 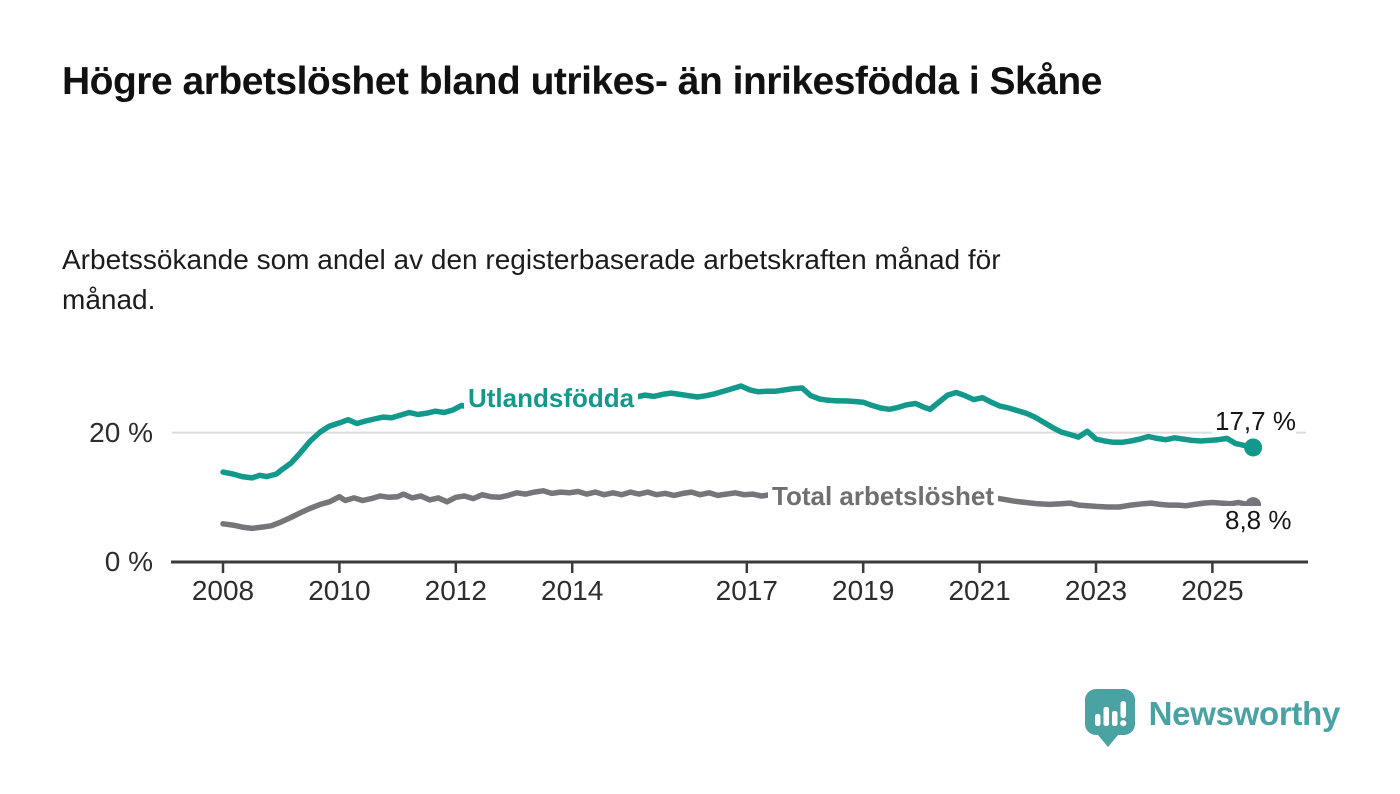 What do you see at coordinates (572, 590) in the screenshot?
I see `x-tick-label-2014: 2014` at bounding box center [572, 590].